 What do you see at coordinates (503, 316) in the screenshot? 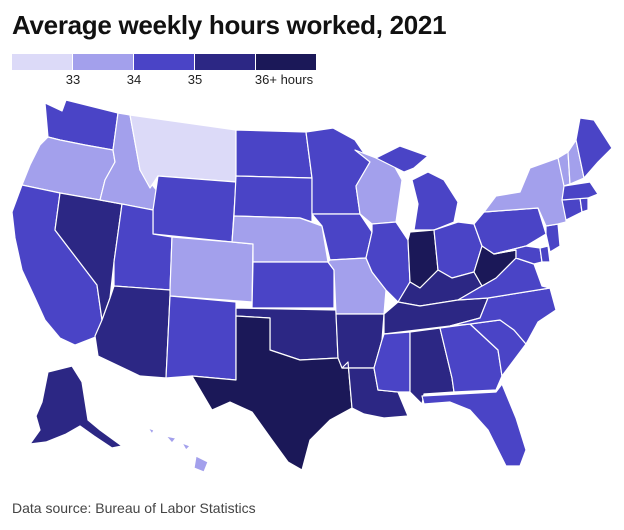
I see `state-NC` at bounding box center [503, 316].